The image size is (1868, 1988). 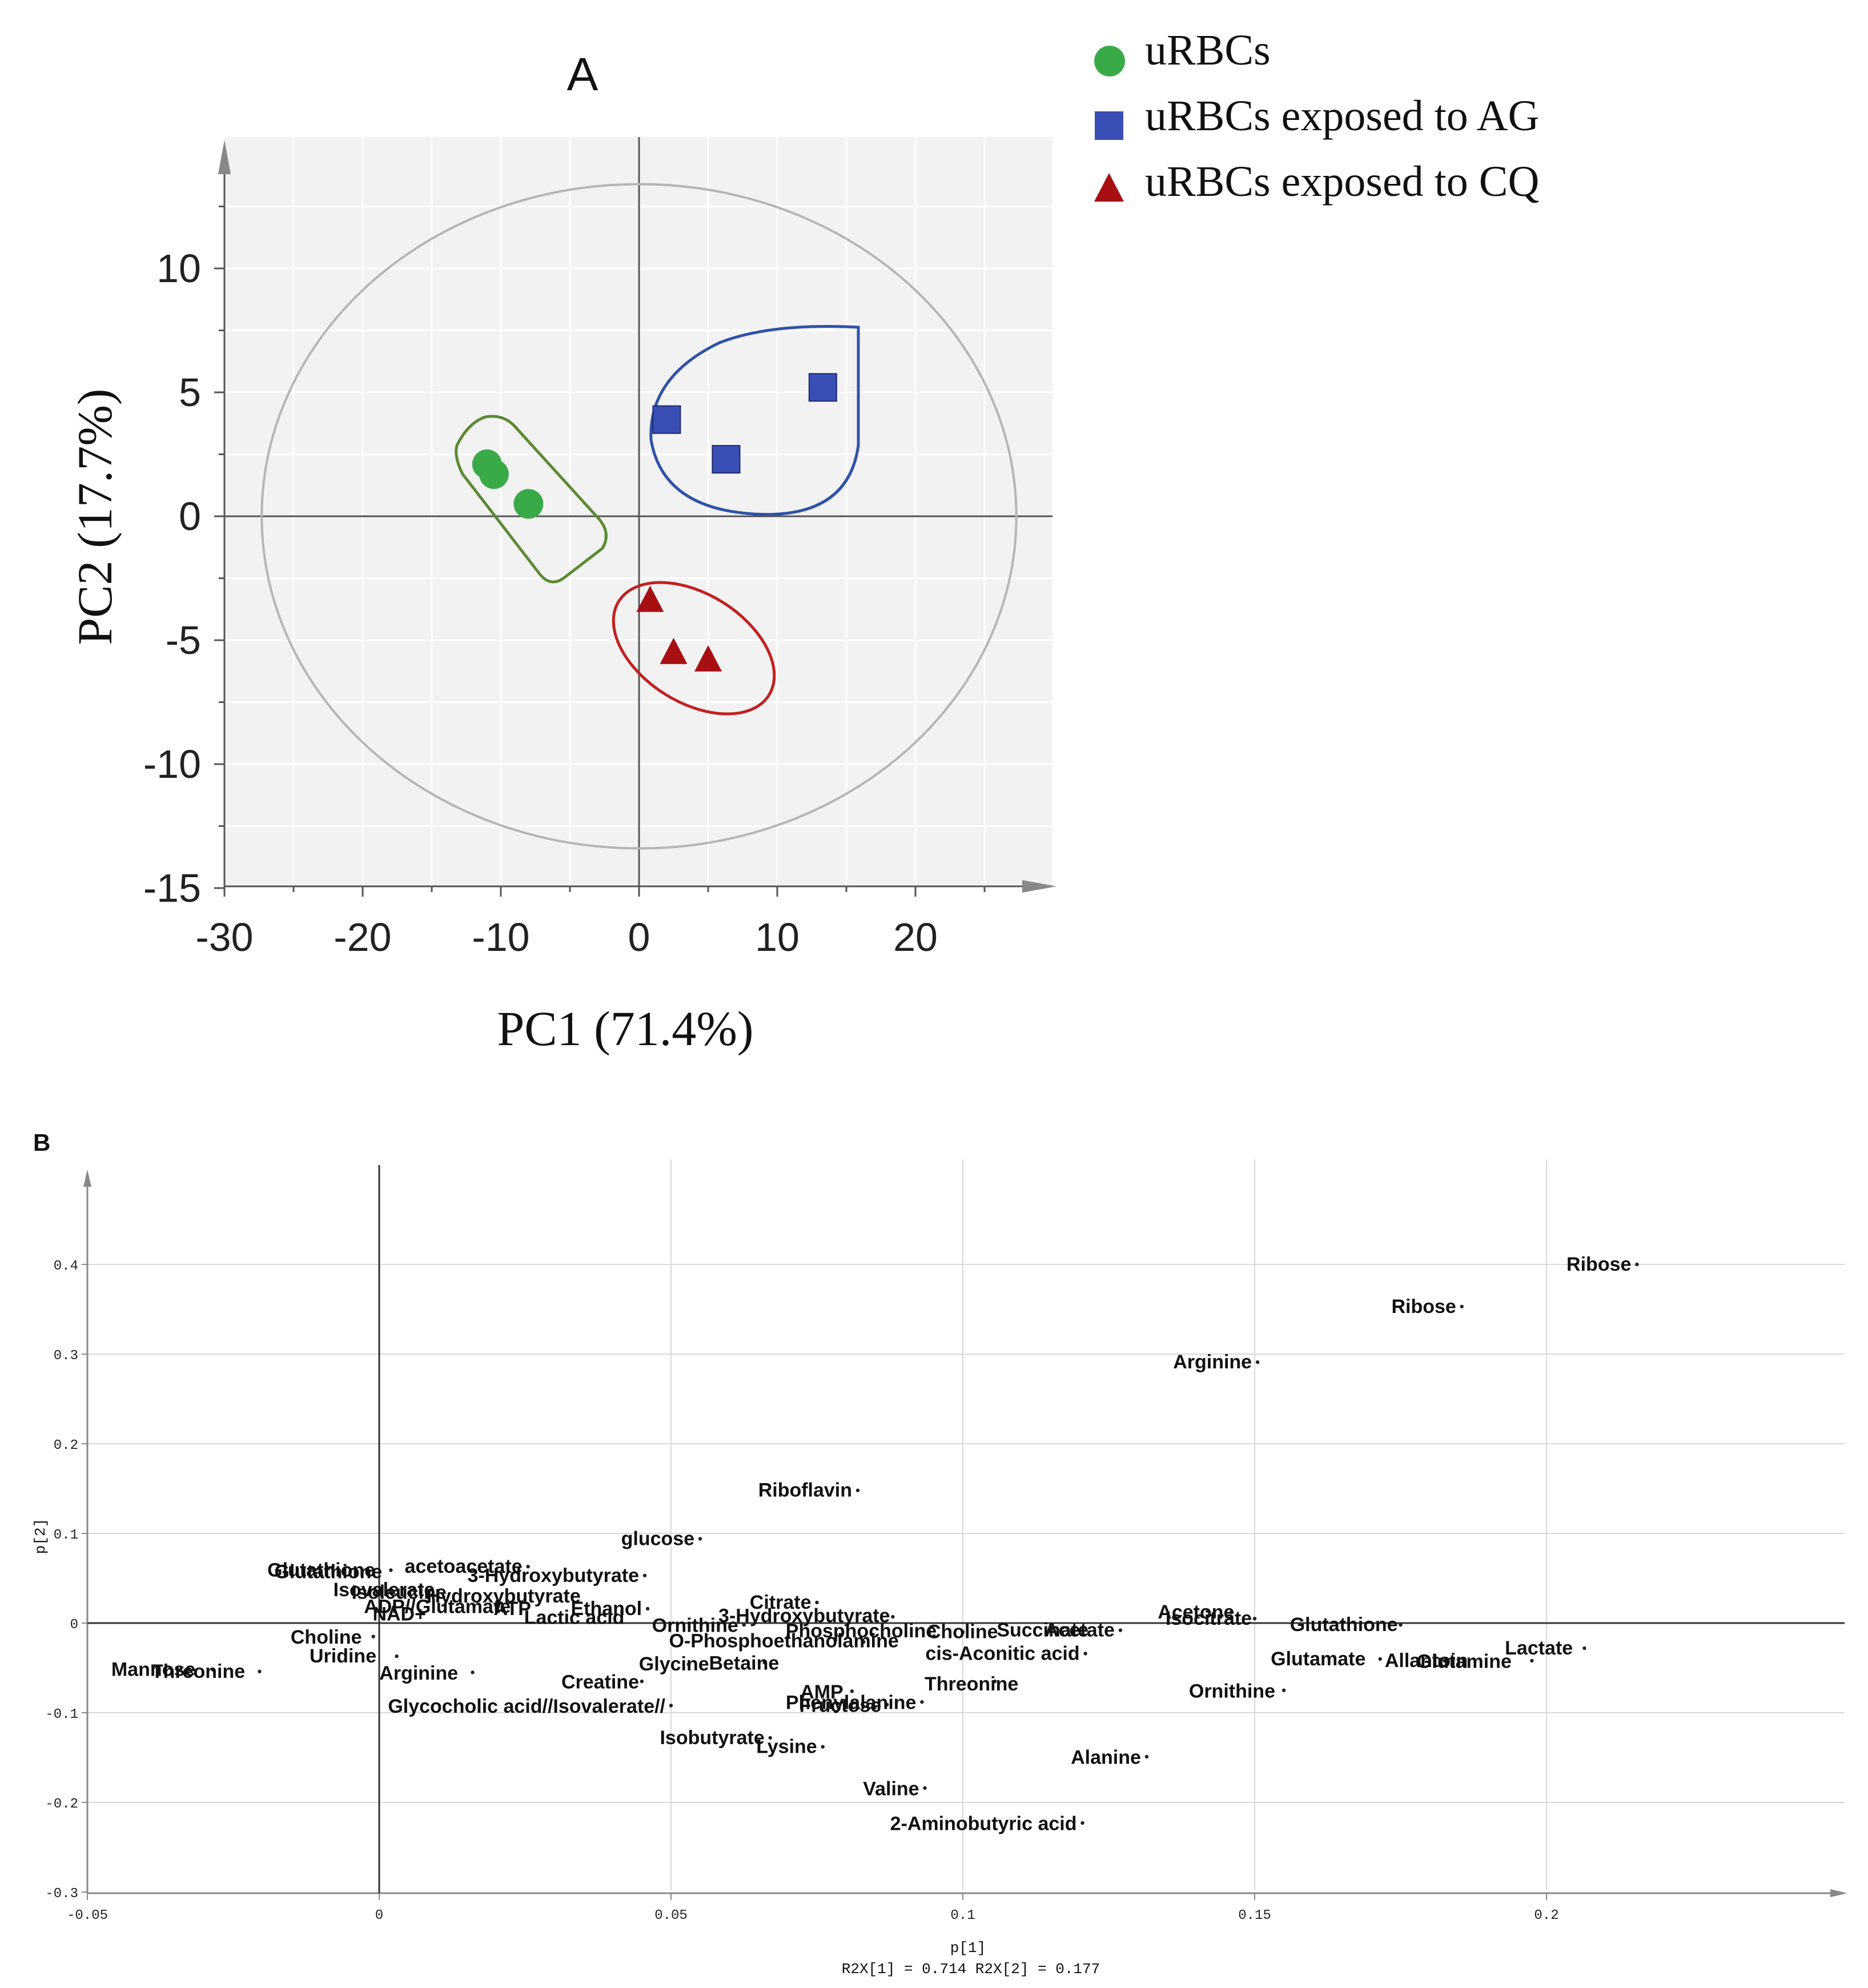 I want to click on loading-label: Glutamate, so click(x=1318, y=1659).